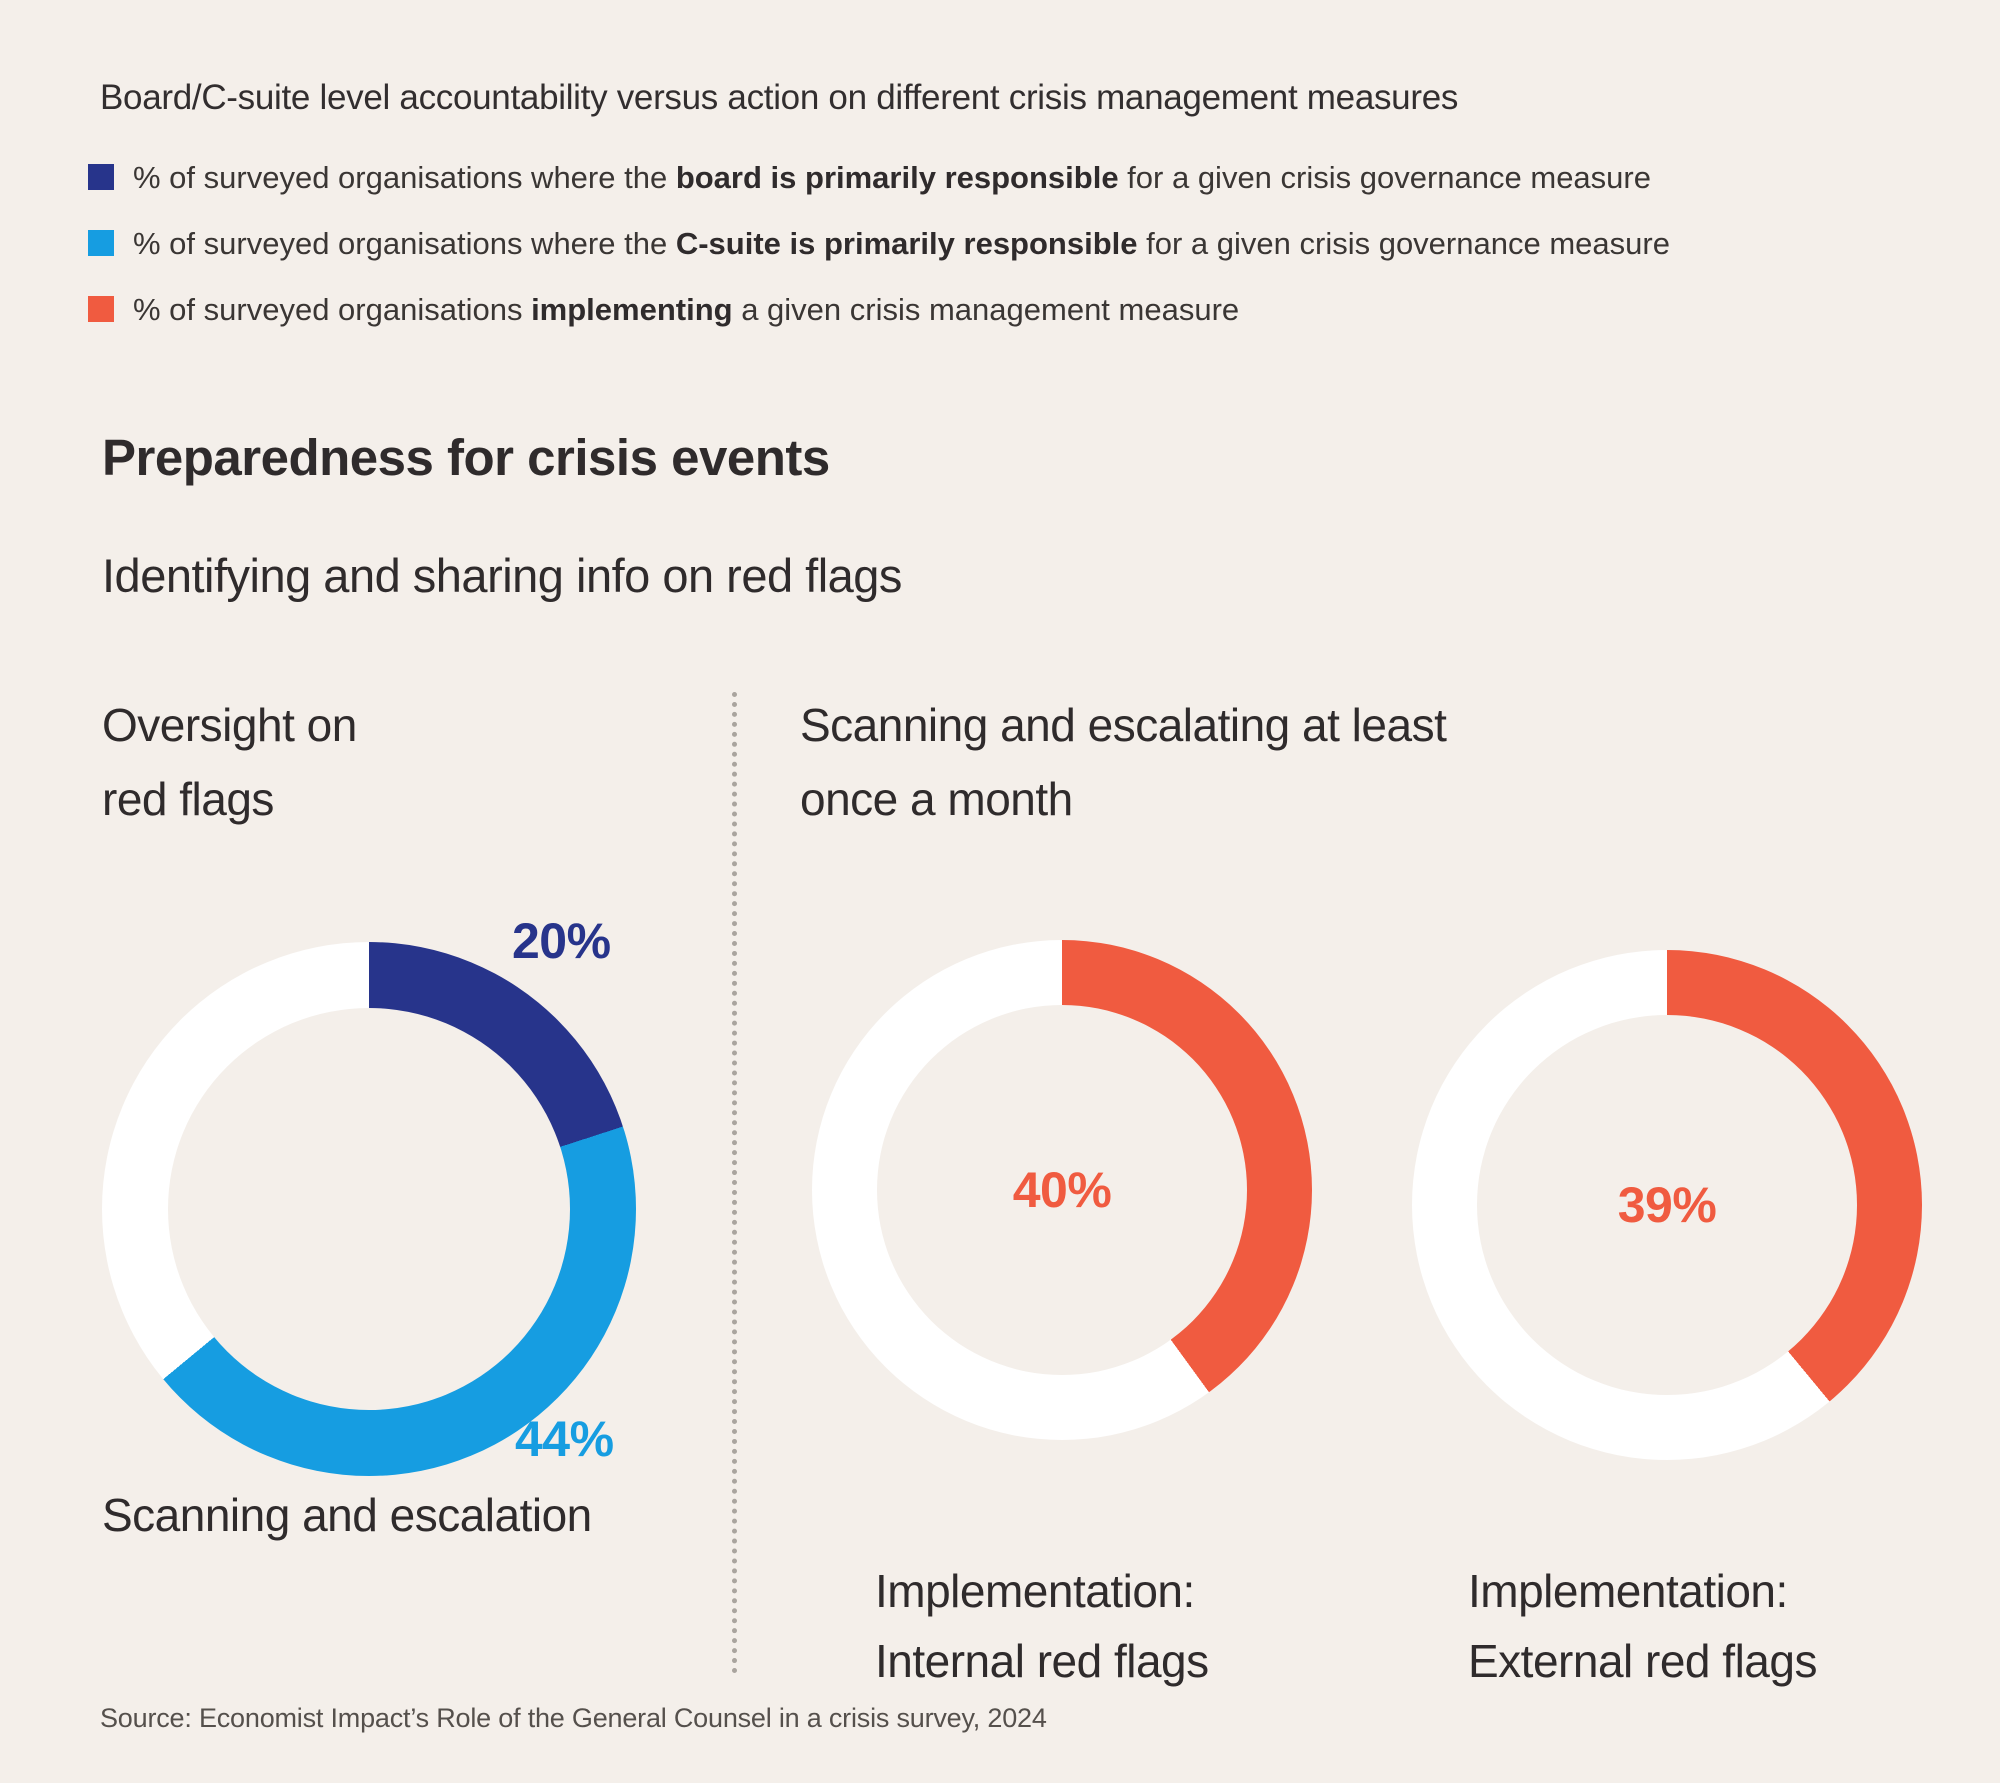 This screenshot has width=2000, height=1783. Describe the element at coordinates (101, 177) in the screenshot. I see `navy-swatch-icon` at that location.